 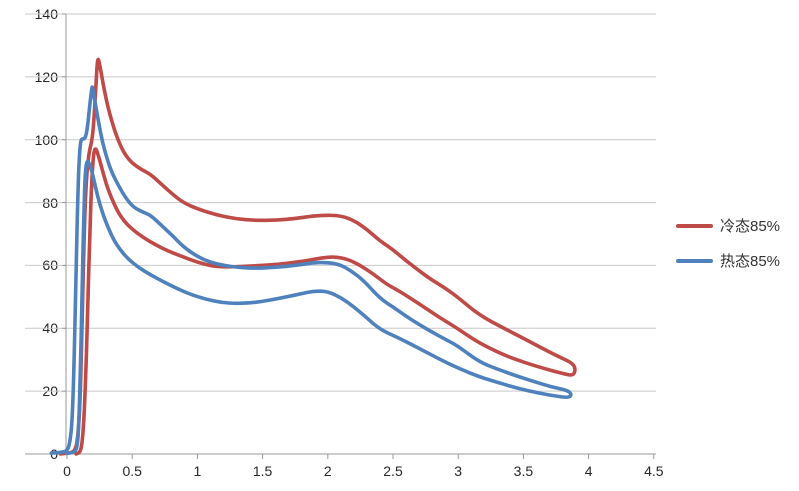 I want to click on x-tick-label: 1, so click(x=197, y=471).